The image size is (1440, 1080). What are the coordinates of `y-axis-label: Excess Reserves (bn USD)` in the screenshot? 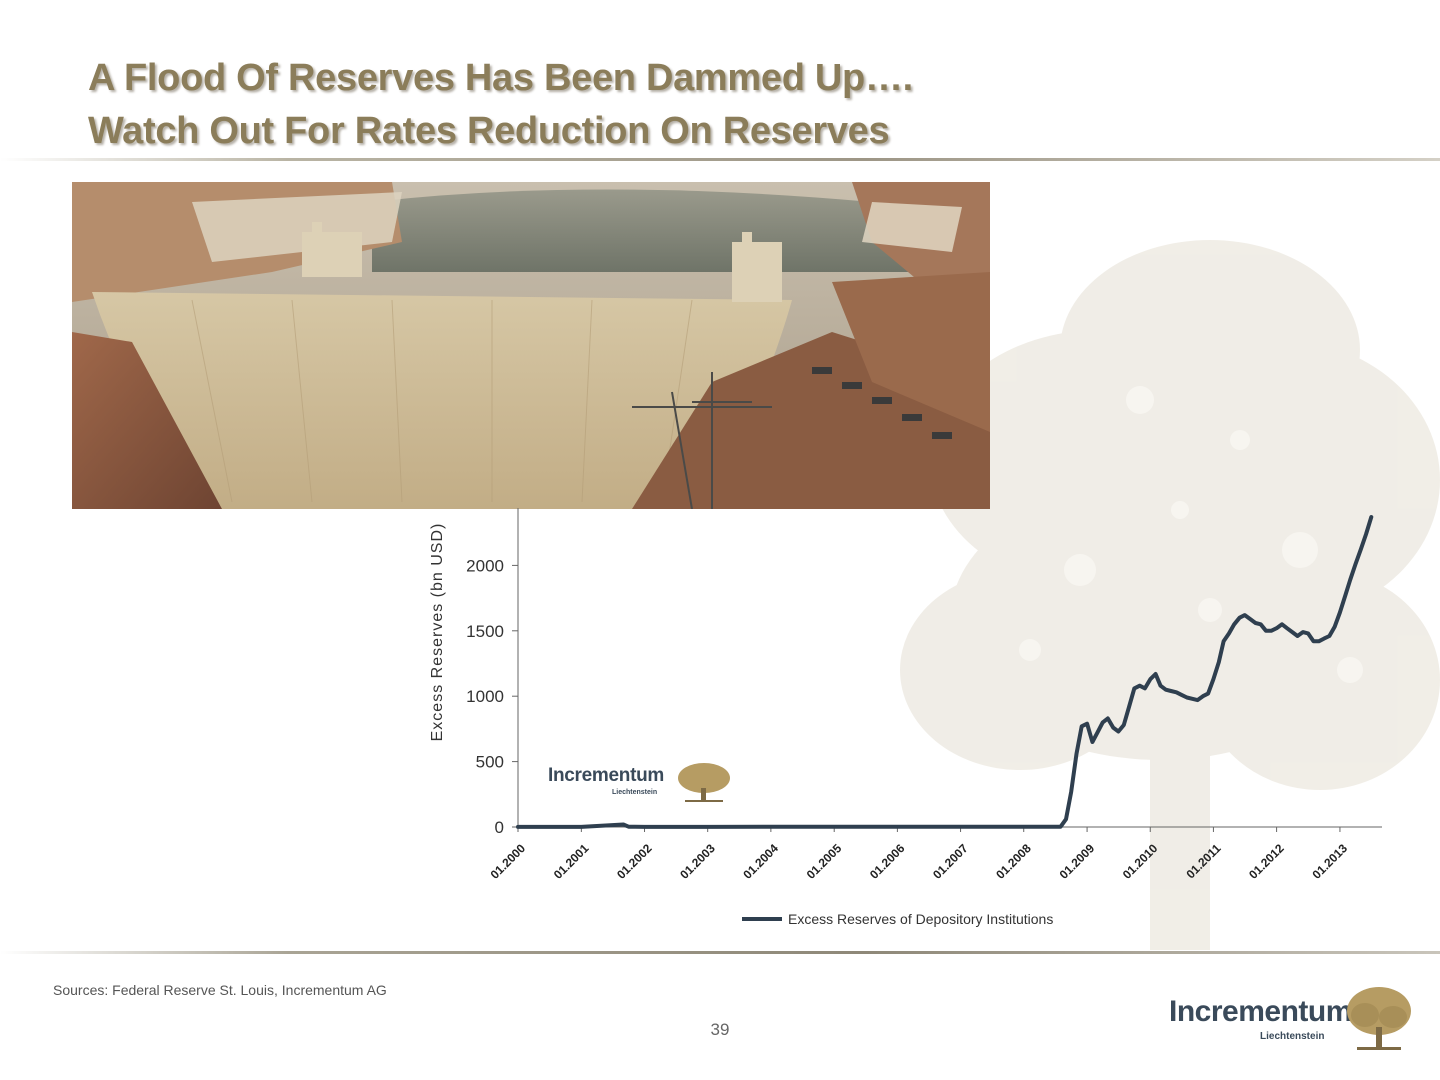 It's located at (437, 632).